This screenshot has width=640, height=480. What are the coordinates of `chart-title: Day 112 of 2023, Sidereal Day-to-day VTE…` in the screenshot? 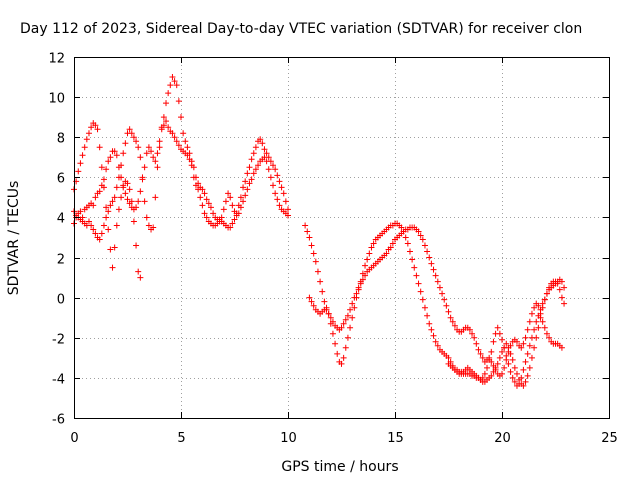 It's located at (301, 29).